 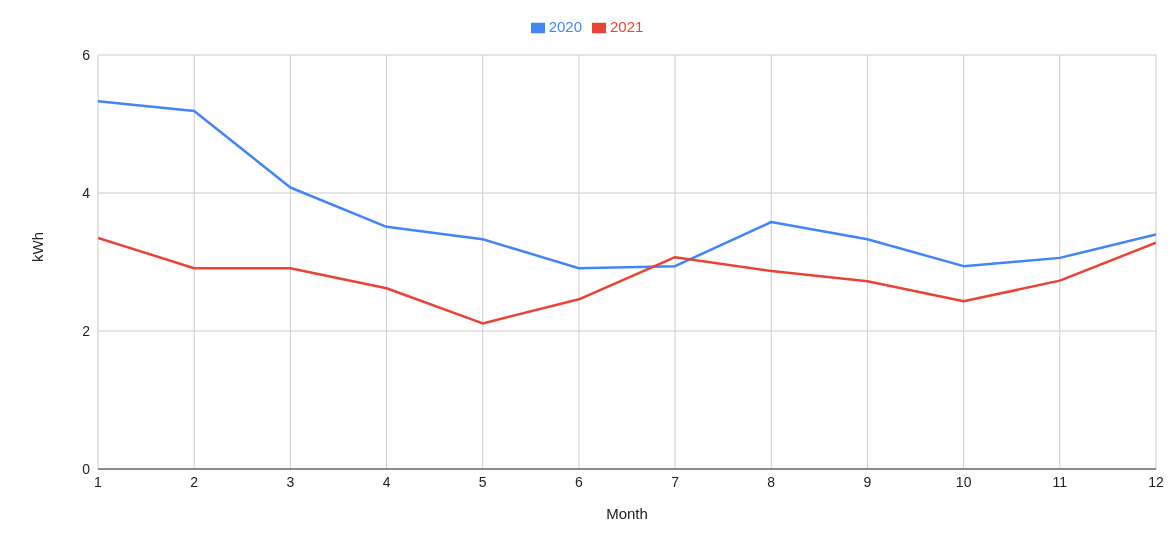 I want to click on y-tick-label: 4, so click(x=86, y=192).